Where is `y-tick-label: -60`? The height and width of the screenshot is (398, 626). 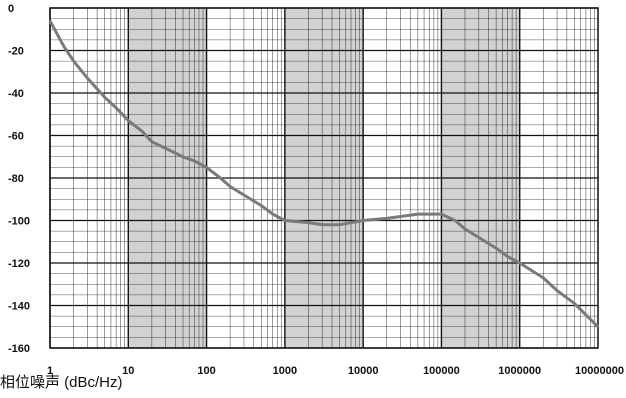
y-tick-label: -60 is located at coordinates (16, 137).